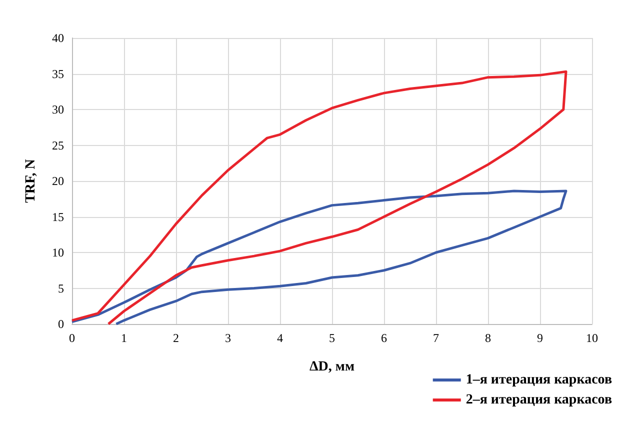  What do you see at coordinates (592, 338) in the screenshot?
I see `x-tick-label: 10` at bounding box center [592, 338].